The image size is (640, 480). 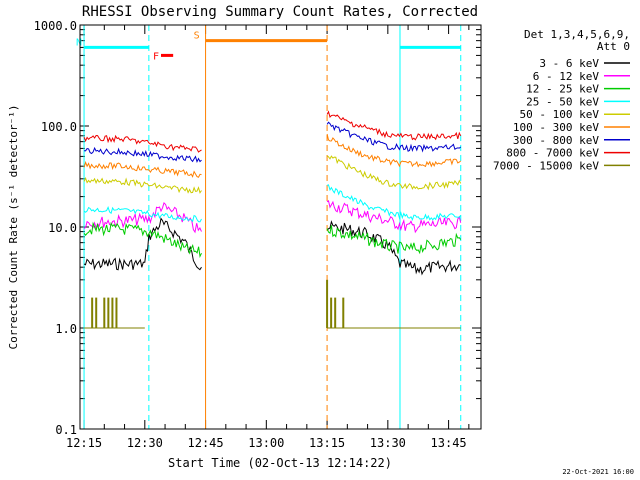 What do you see at coordinates (560, 114) in the screenshot?
I see `legend-label: 50 - 100 keV` at bounding box center [560, 114].